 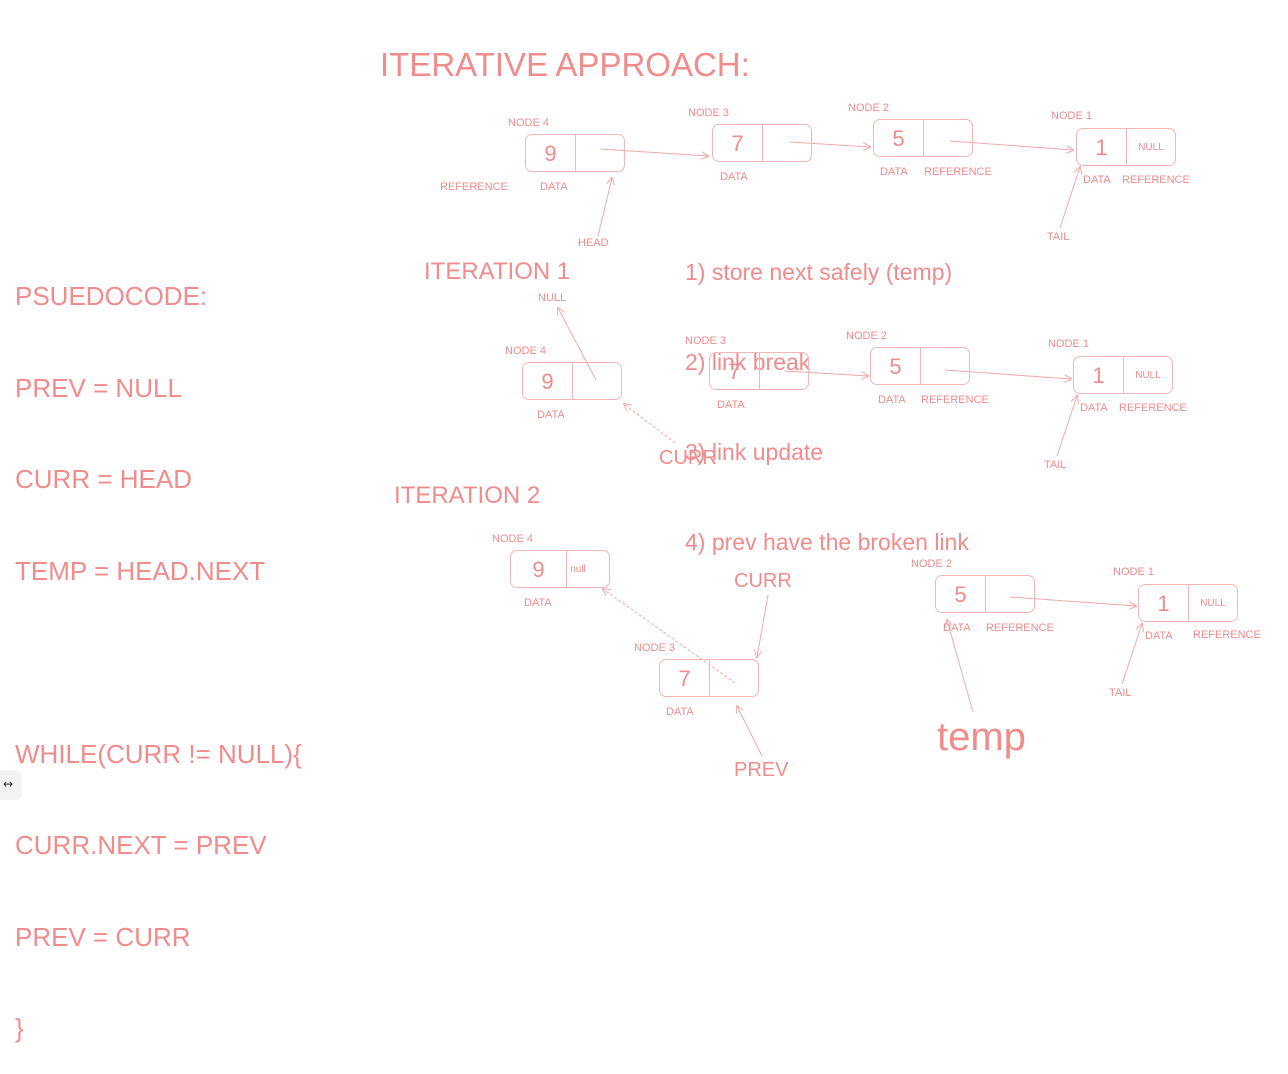 I want to click on arrow-prev, so click(x=750, y=731).